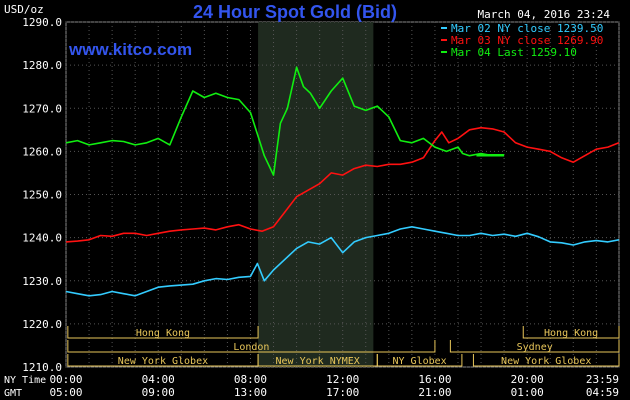  Describe the element at coordinates (342, 379) in the screenshot. I see `x-tick-label-ny: 12:00` at that location.